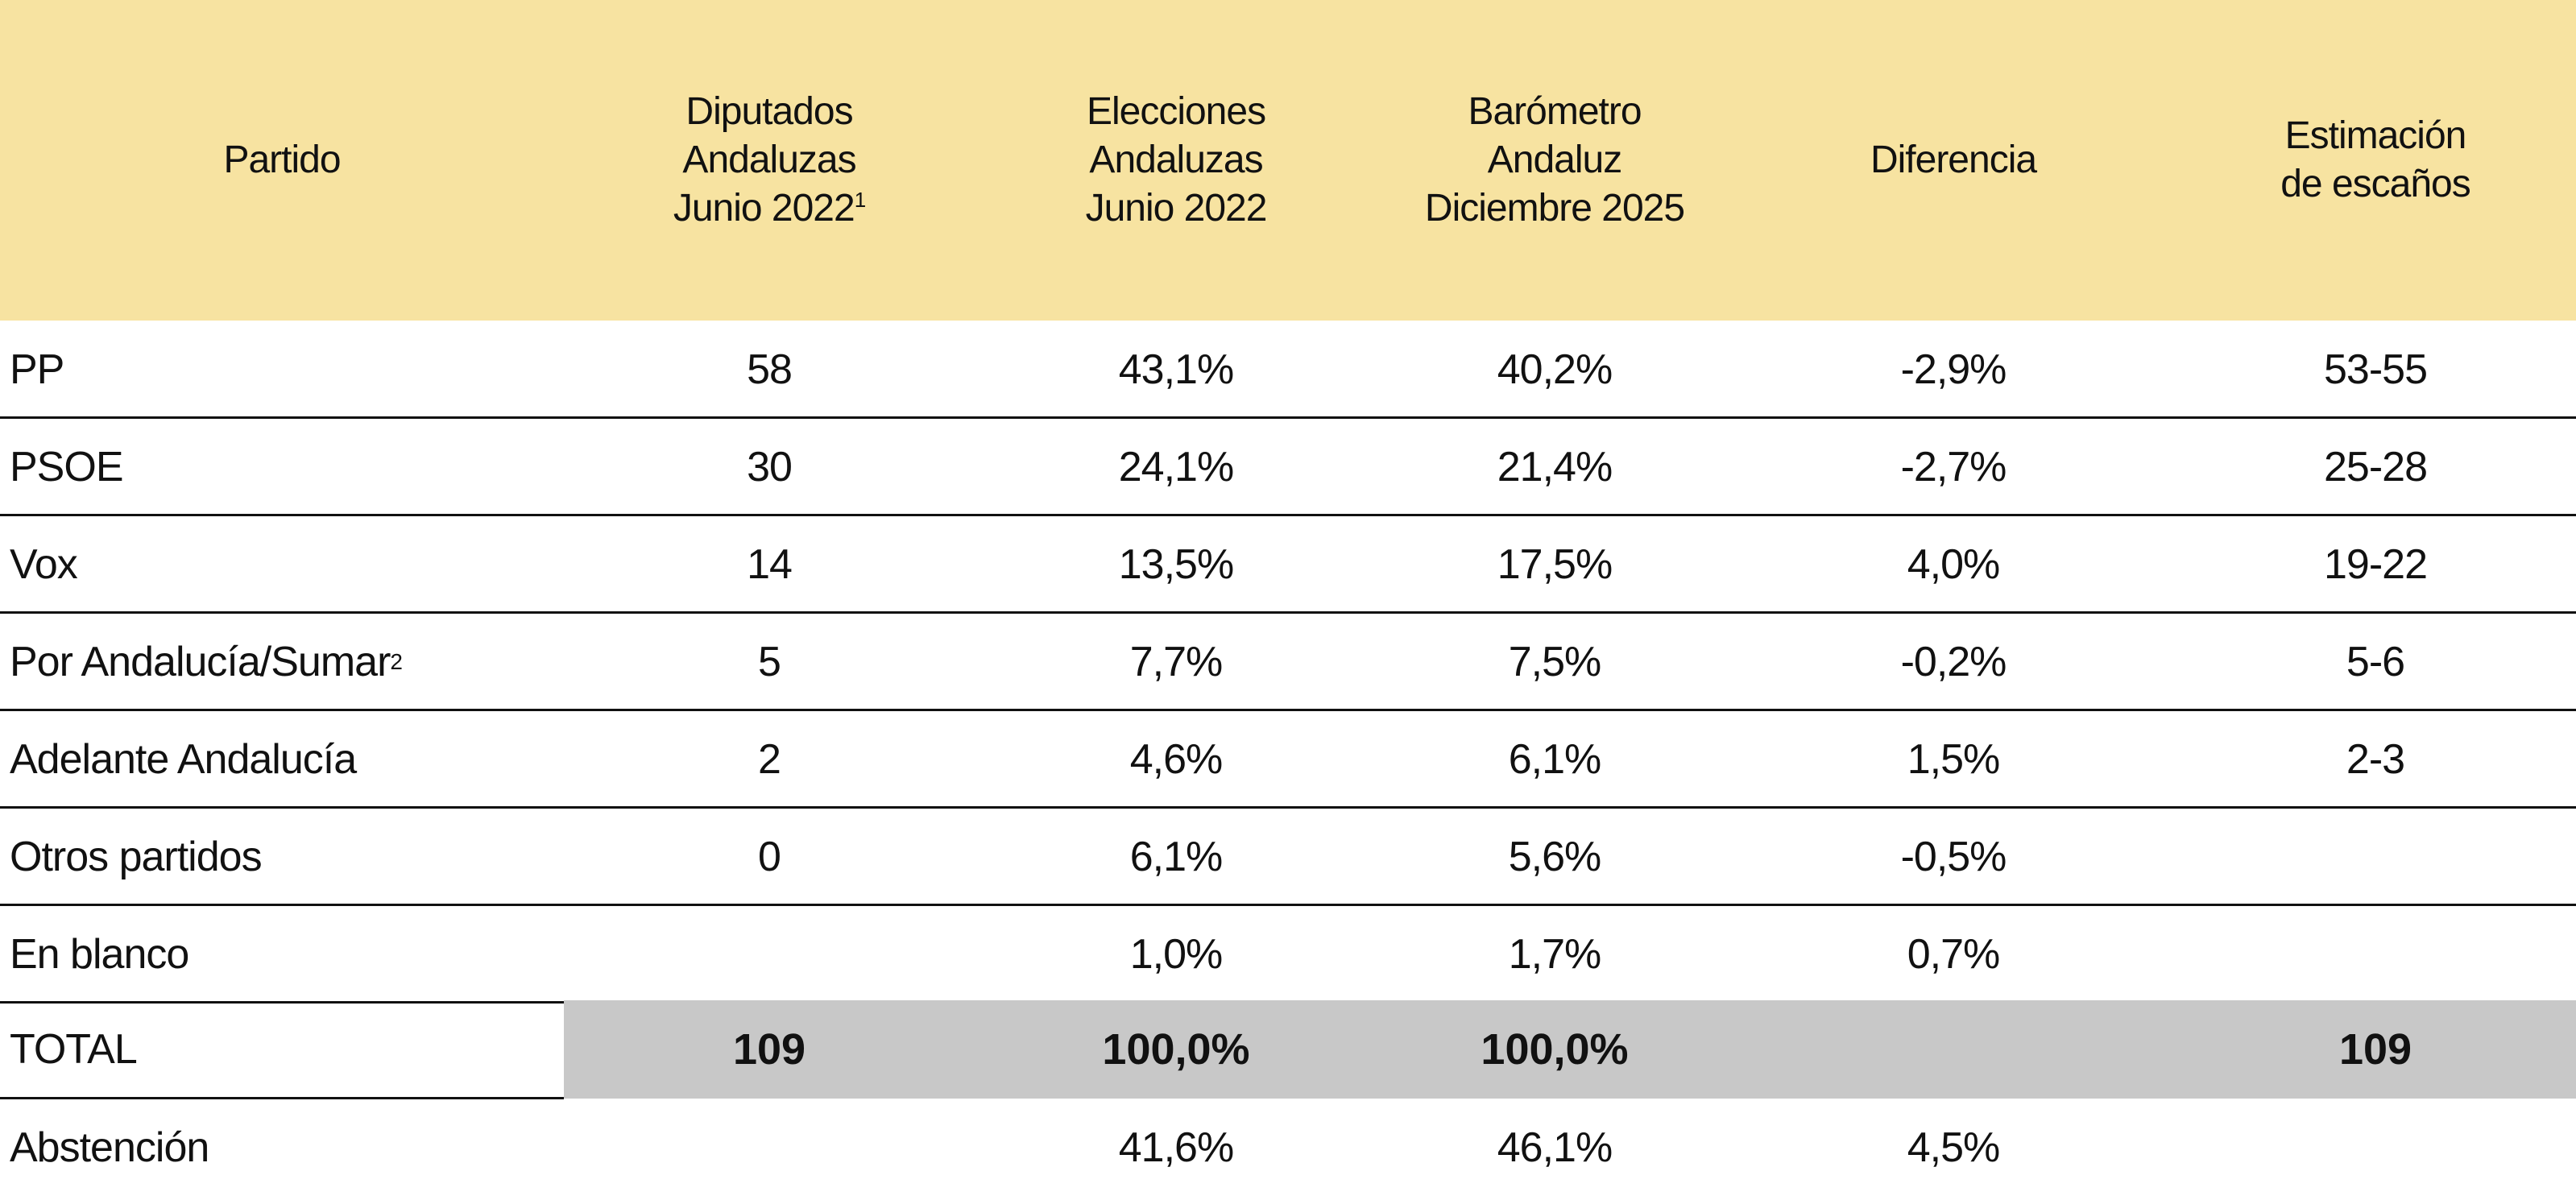 The image size is (2576, 1196). I want to click on data-cell: 1,7%, so click(1555, 954).